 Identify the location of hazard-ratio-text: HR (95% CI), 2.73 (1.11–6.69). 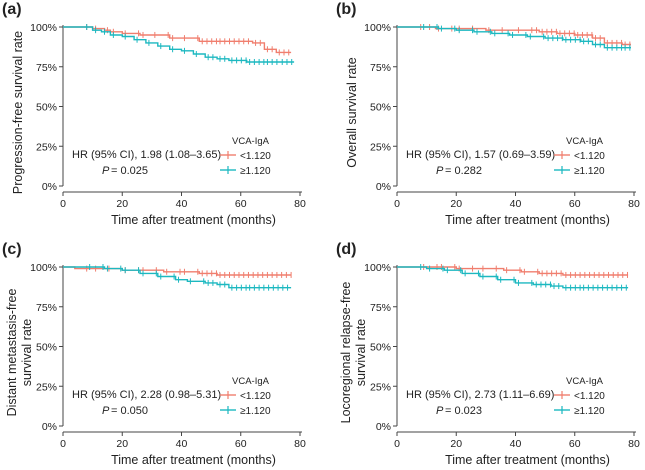
(480, 395).